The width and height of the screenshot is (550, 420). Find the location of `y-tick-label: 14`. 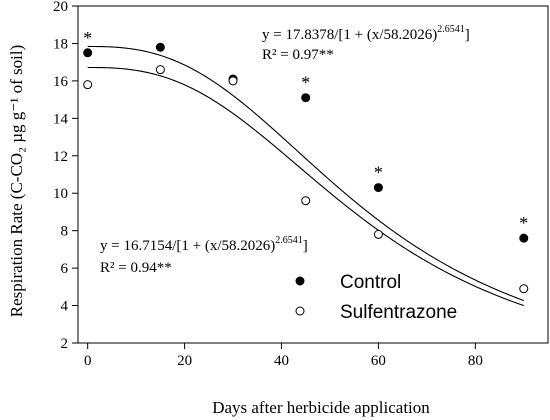

y-tick-label: 14 is located at coordinates (61, 119).